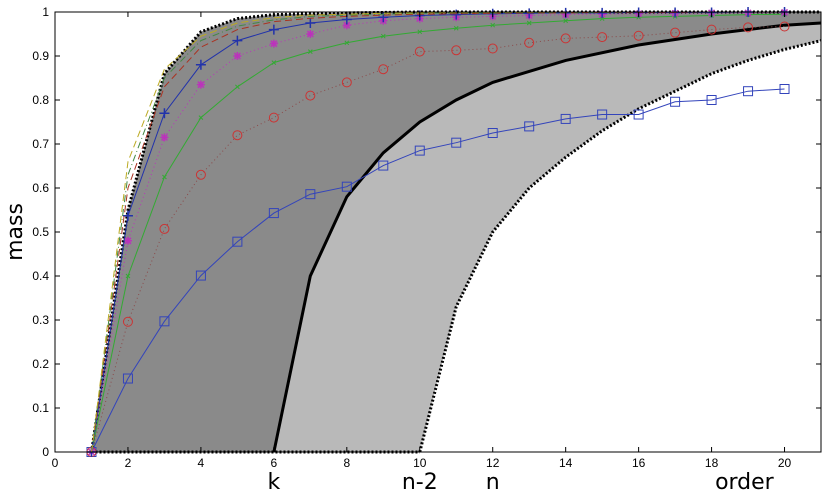  I want to click on x-tick-label: 14, so click(566, 463).